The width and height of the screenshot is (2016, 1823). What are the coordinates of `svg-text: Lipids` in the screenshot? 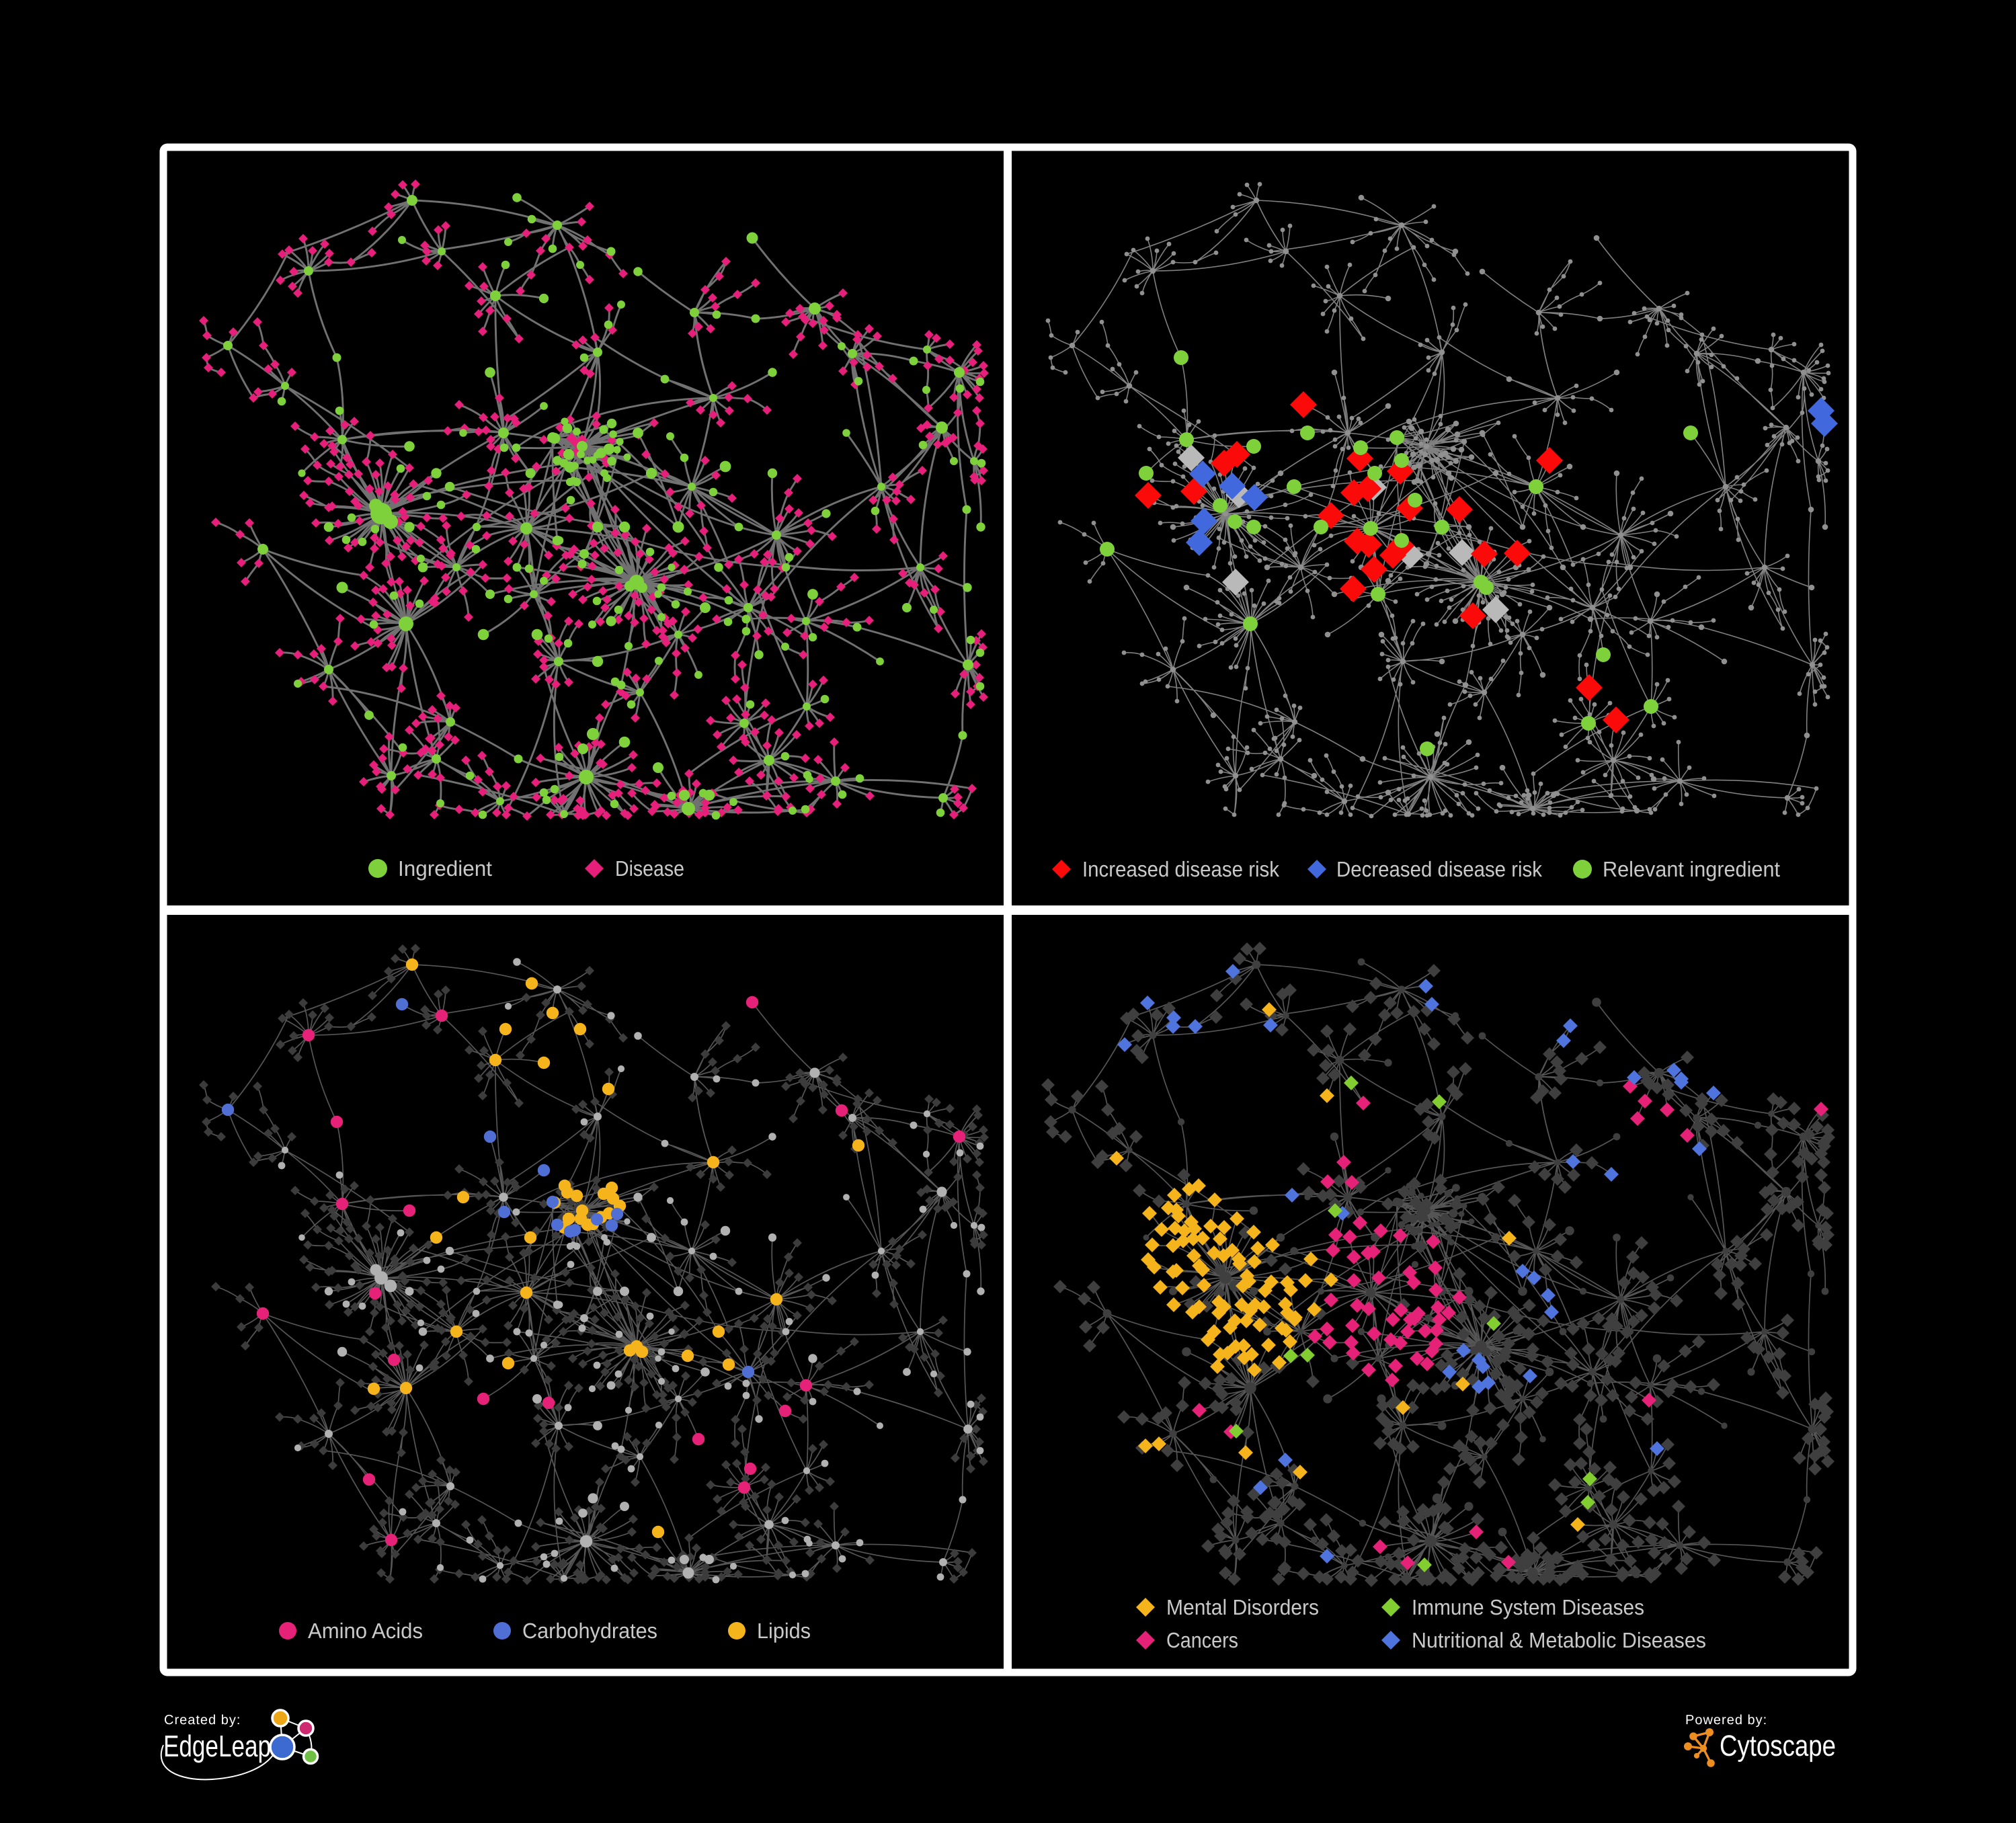 It's located at (784, 1631).